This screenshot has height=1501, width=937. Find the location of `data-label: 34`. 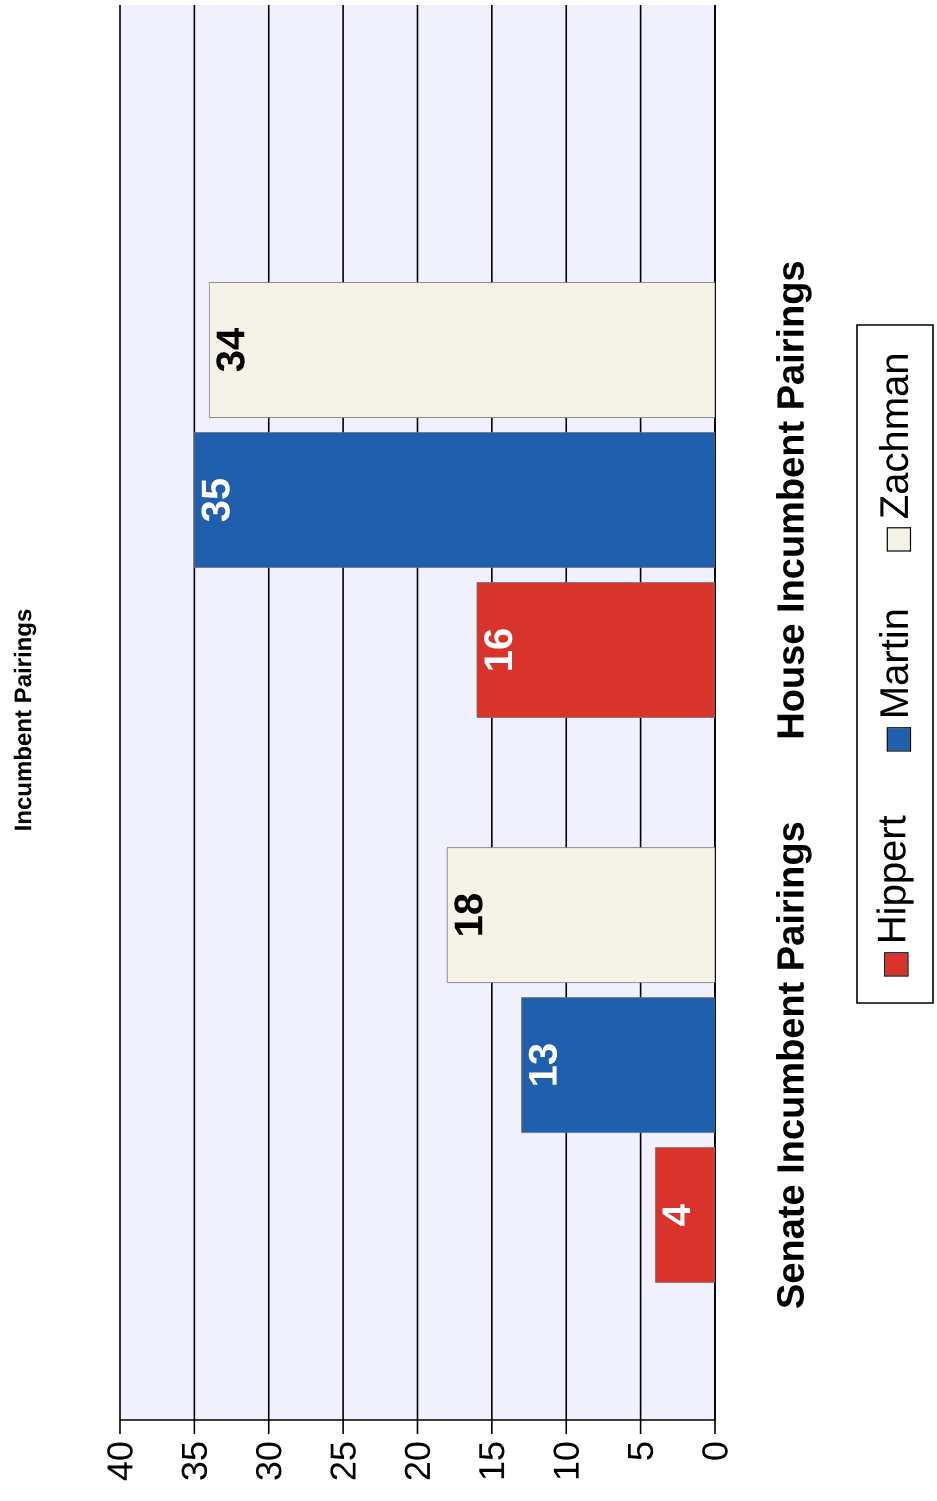

data-label: 34 is located at coordinates (230, 350).